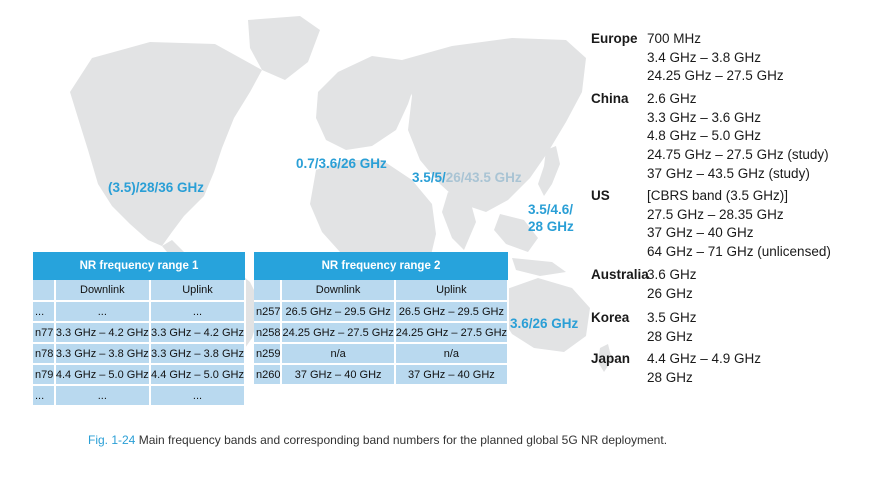  Describe the element at coordinates (620, 274) in the screenshot. I see `region-name: Australia` at that location.